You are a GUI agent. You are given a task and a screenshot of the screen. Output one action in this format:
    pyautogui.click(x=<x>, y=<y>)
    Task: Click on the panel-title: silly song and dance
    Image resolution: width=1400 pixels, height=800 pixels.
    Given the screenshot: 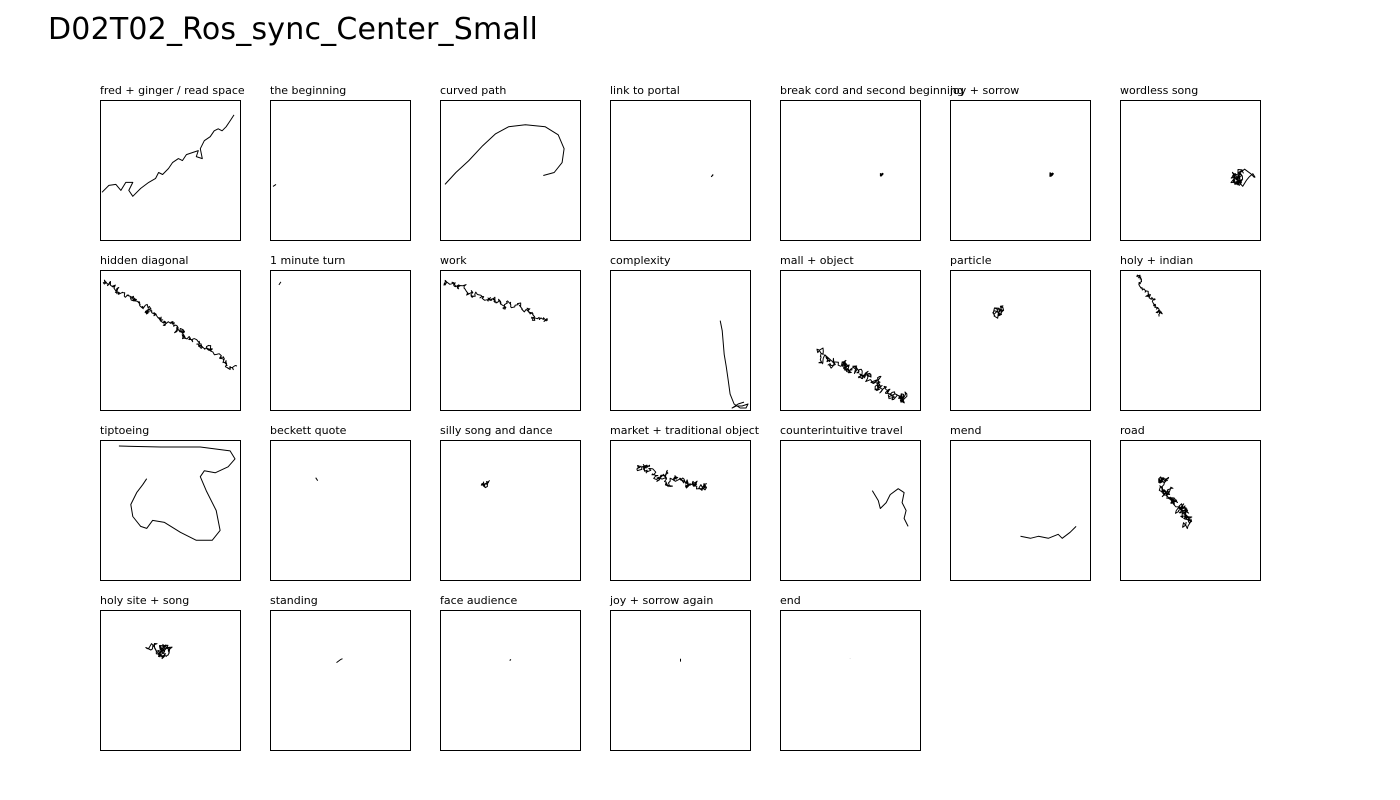 What is the action you would take?
    pyautogui.click(x=496, y=430)
    